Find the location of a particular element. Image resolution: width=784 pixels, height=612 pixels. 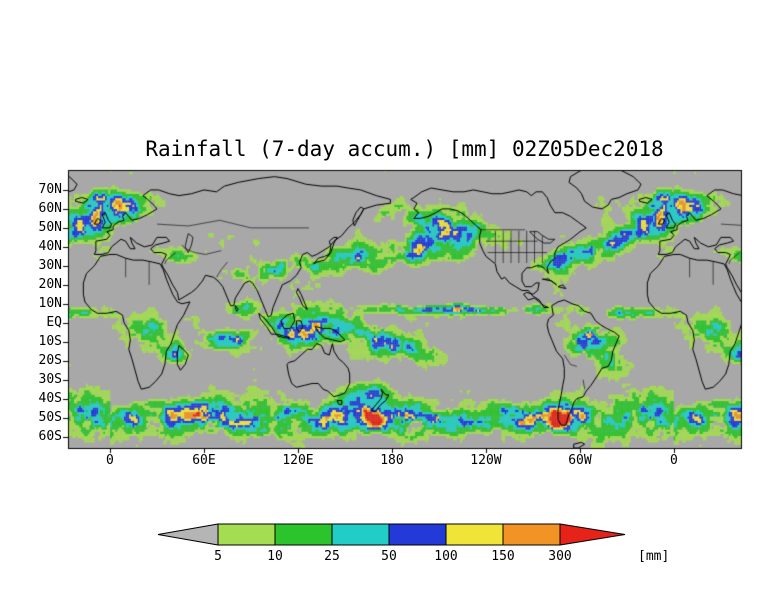

y-tick-label: 40S is located at coordinates (50, 398).